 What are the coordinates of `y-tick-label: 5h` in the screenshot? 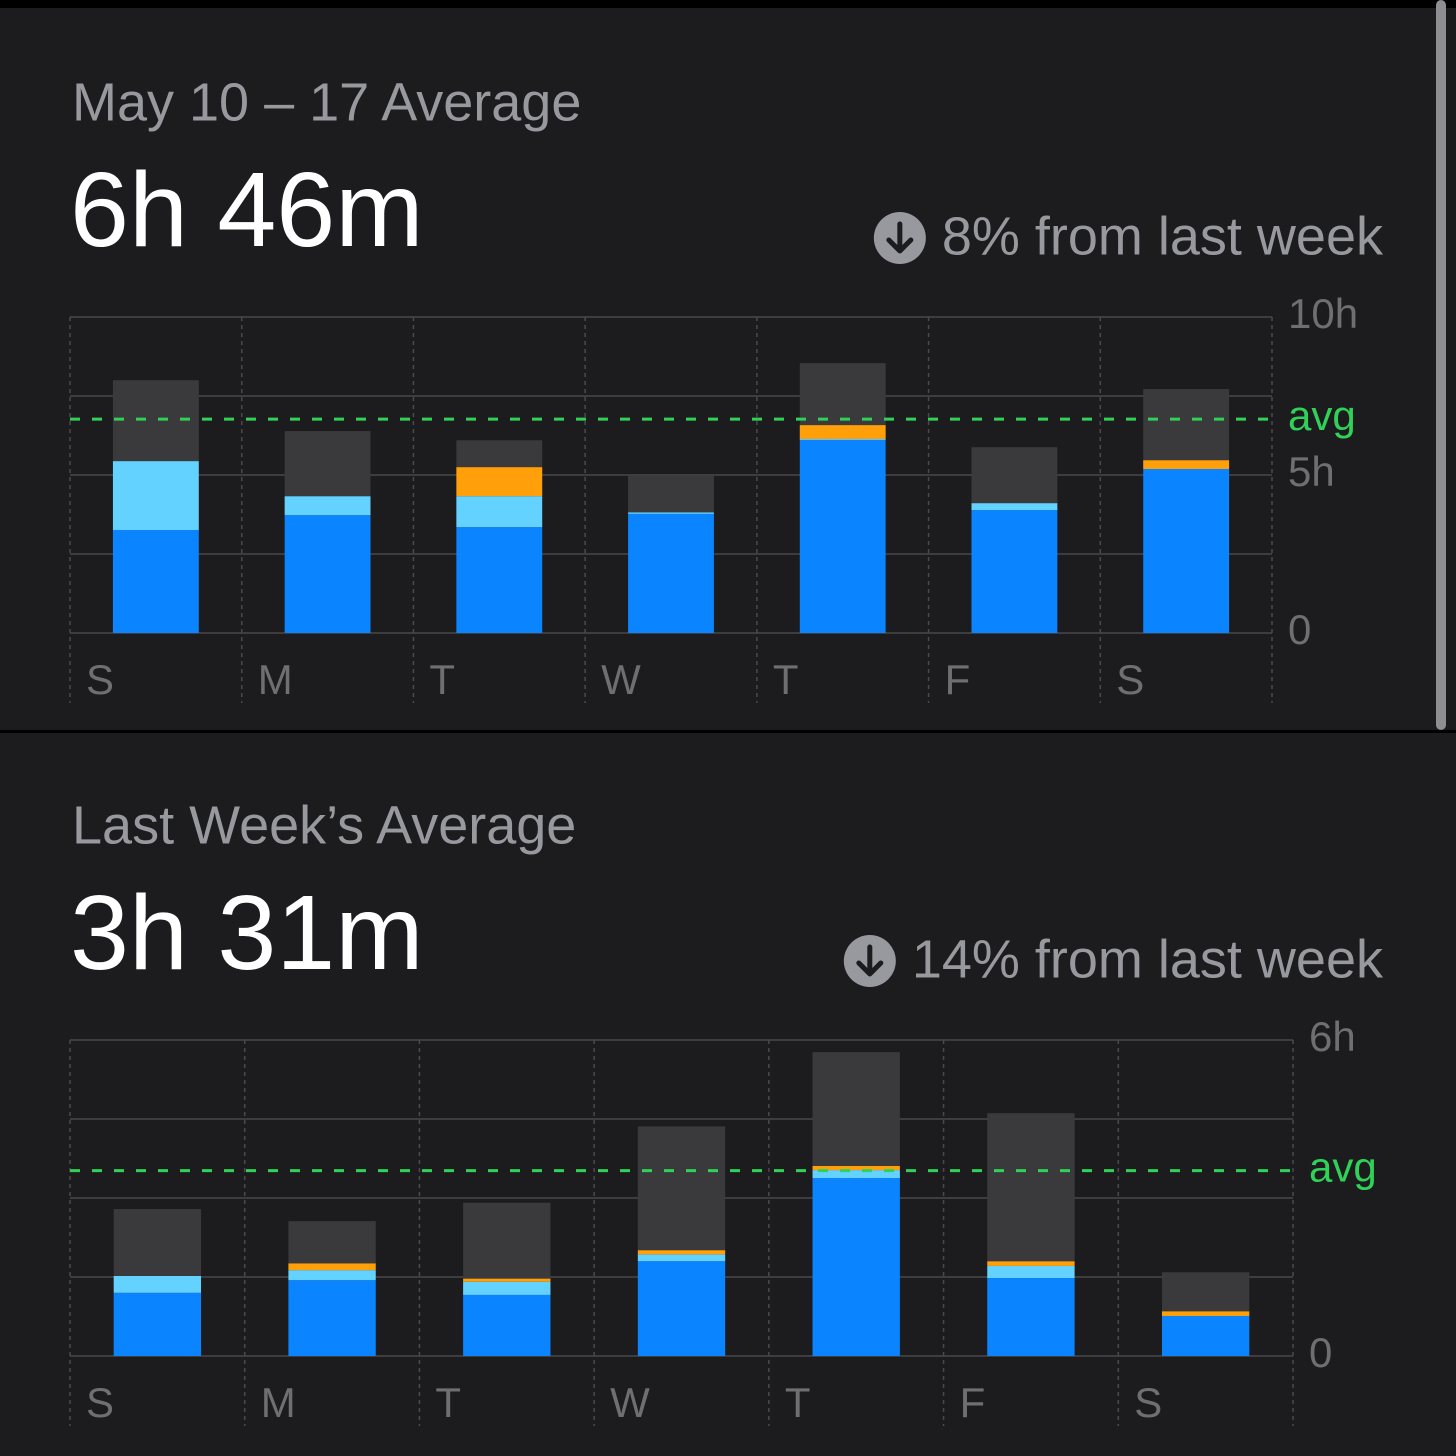 It's located at (1311, 471).